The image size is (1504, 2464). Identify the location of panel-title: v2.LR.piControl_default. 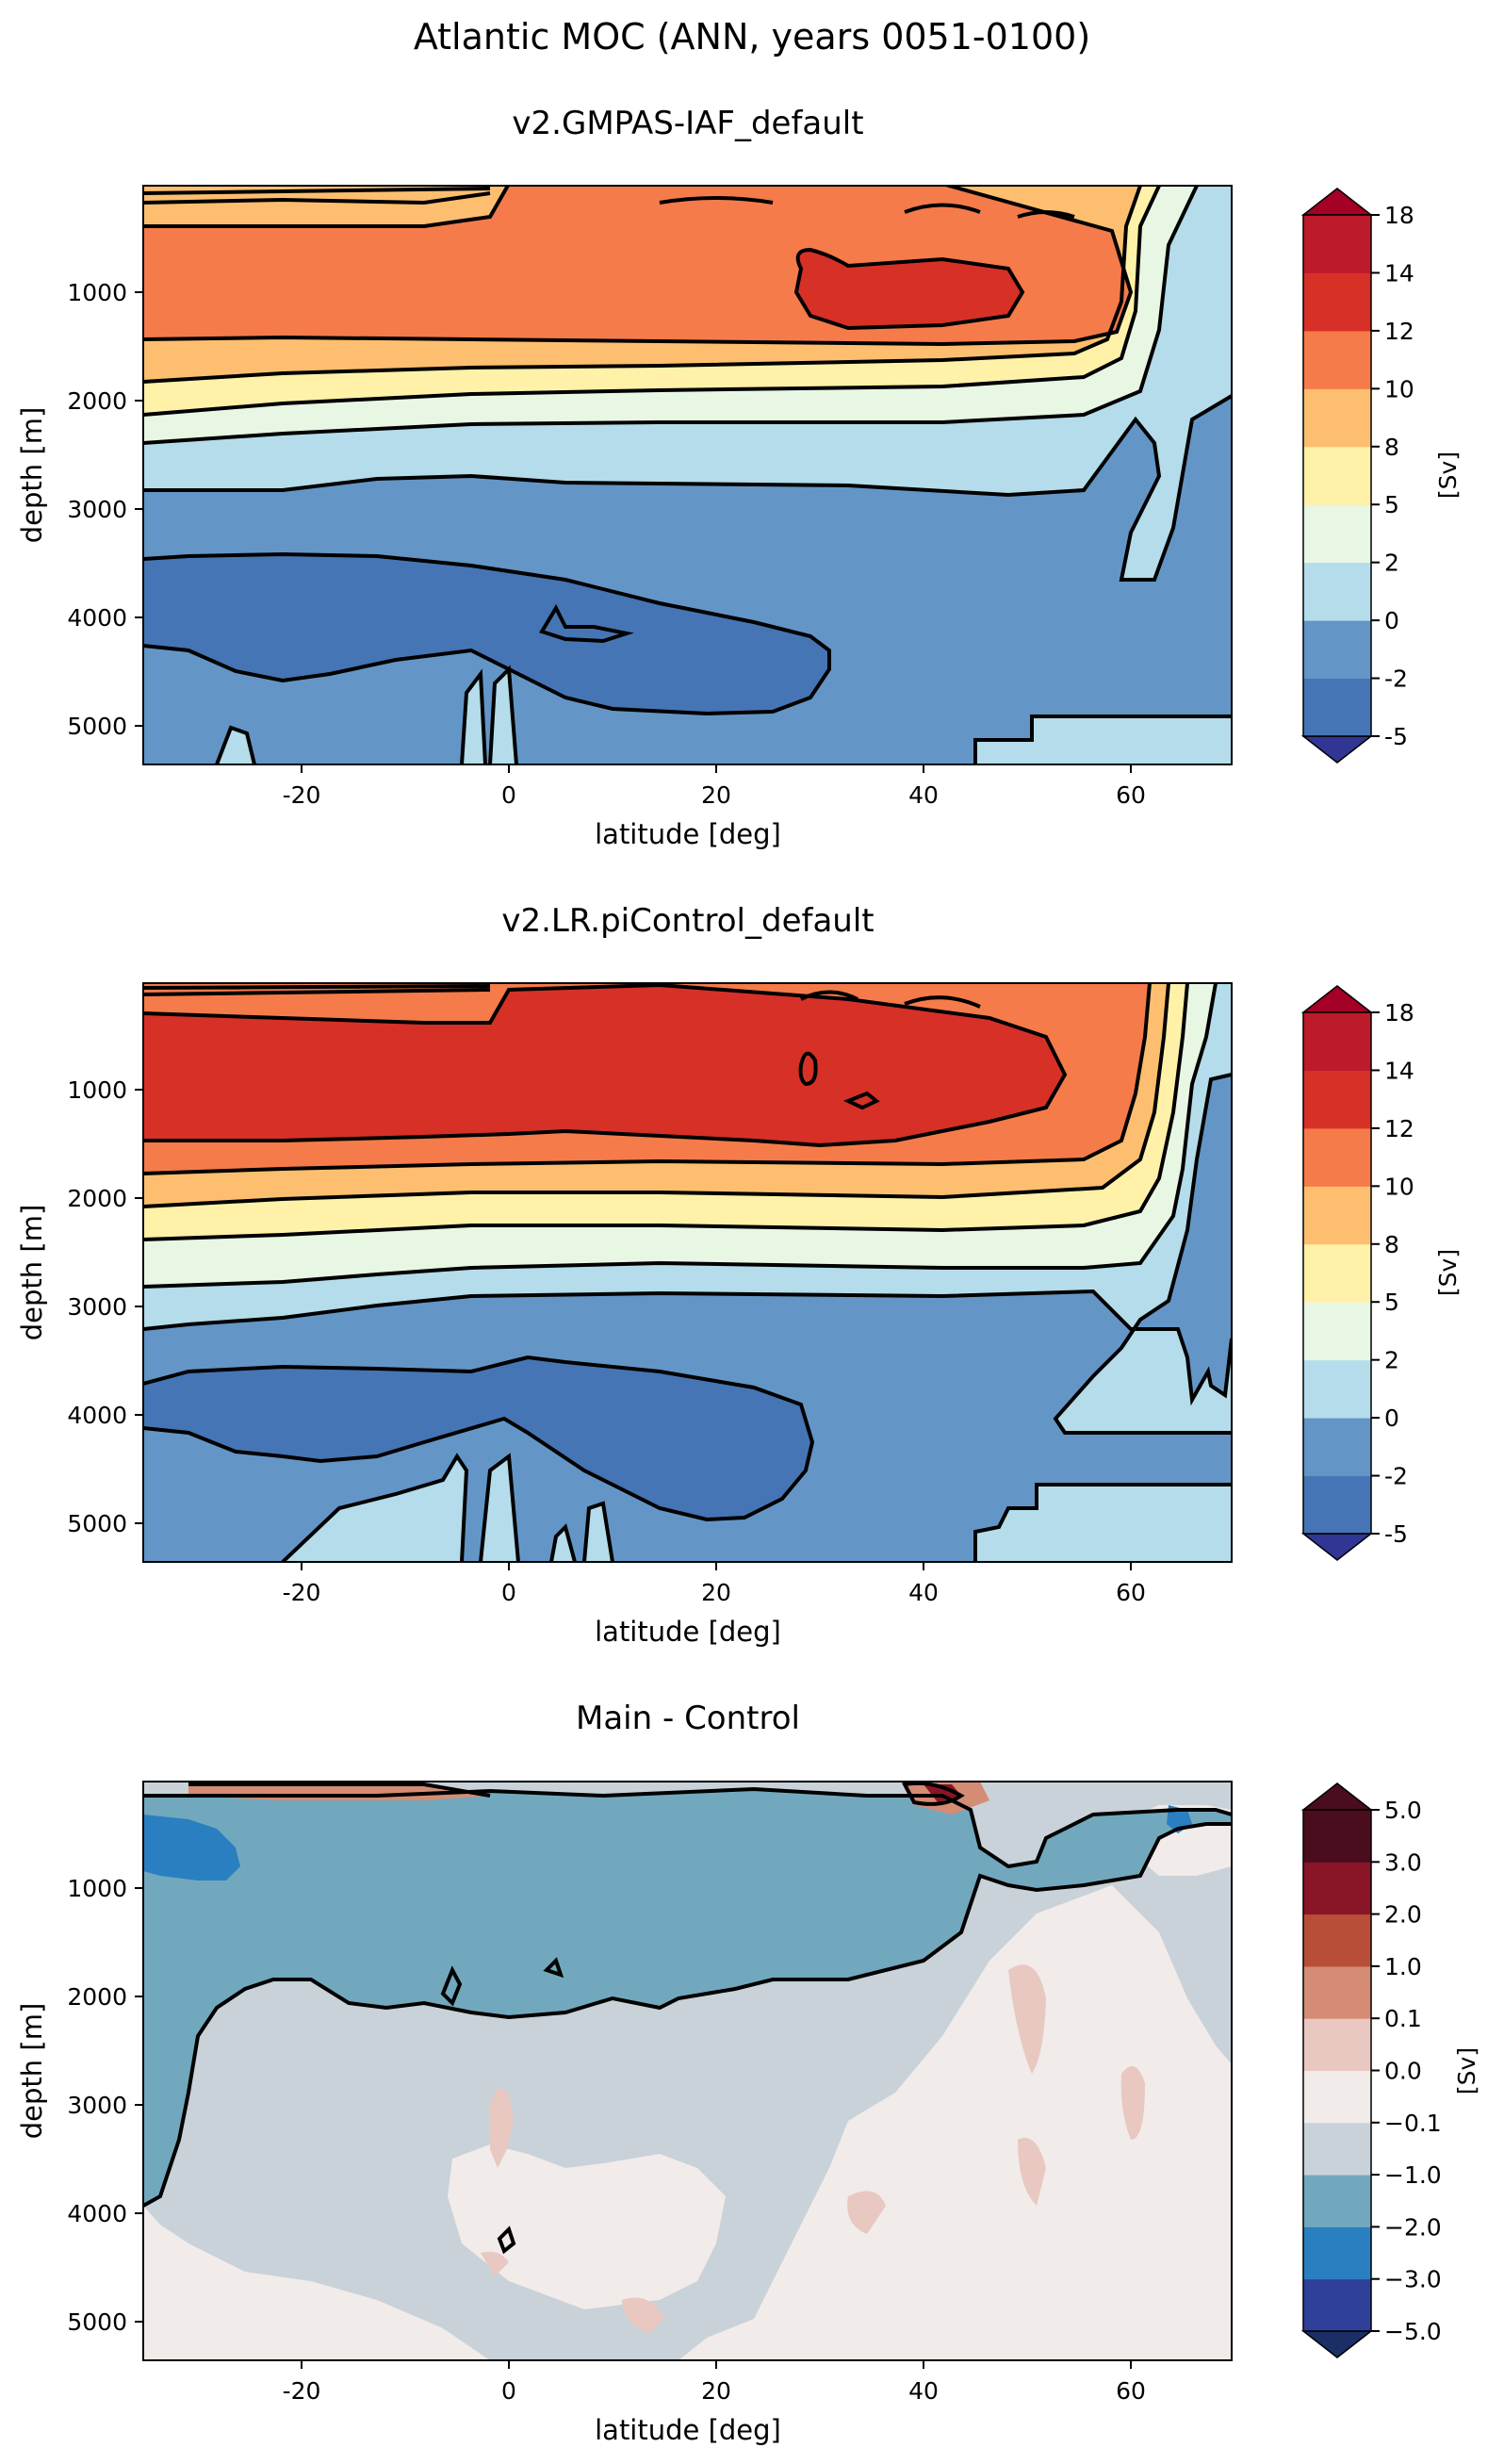
(687, 921).